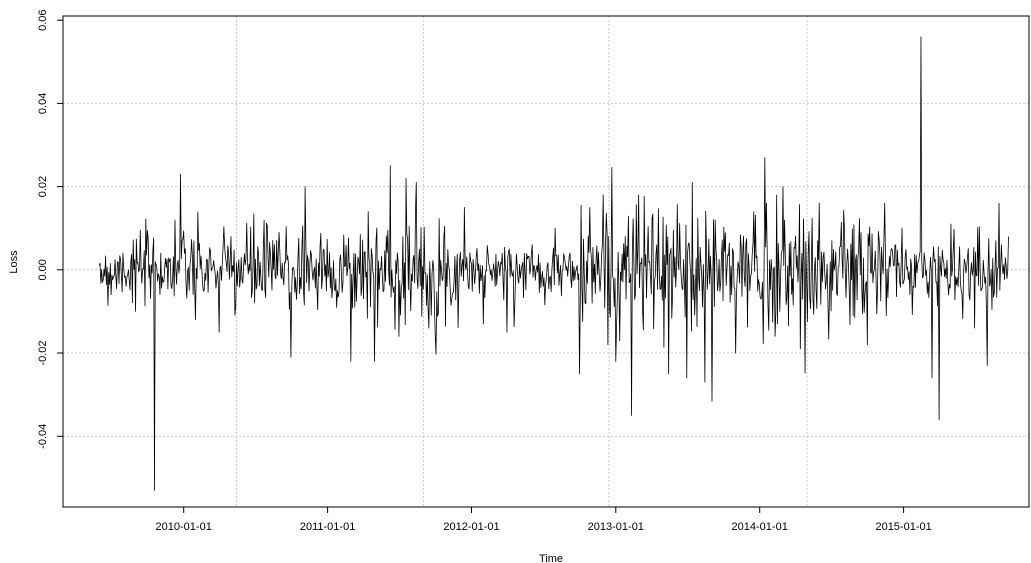 The height and width of the screenshot is (563, 1031). What do you see at coordinates (327, 527) in the screenshot?
I see `x-tick-label-1: 2011-01-01` at bounding box center [327, 527].